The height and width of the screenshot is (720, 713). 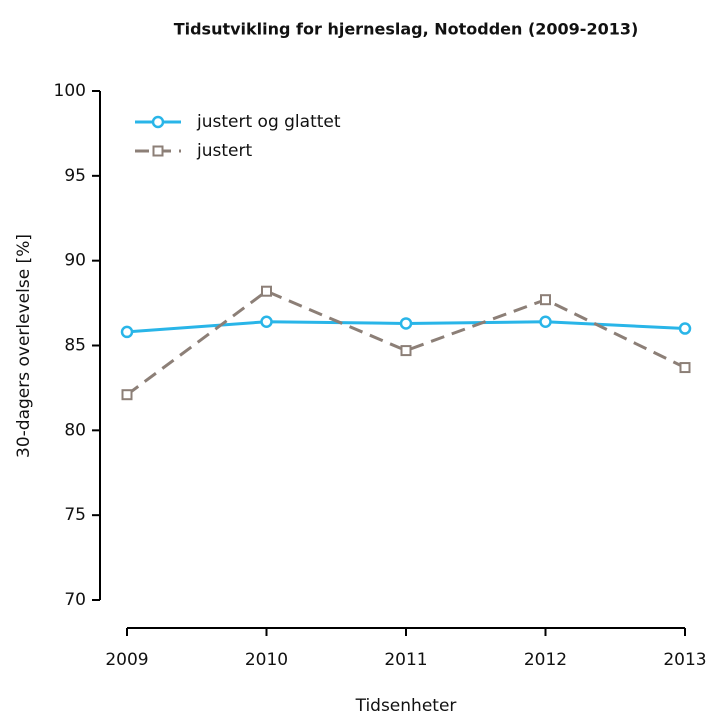 What do you see at coordinates (75, 176) in the screenshot?
I see `y-tick-label: 95` at bounding box center [75, 176].